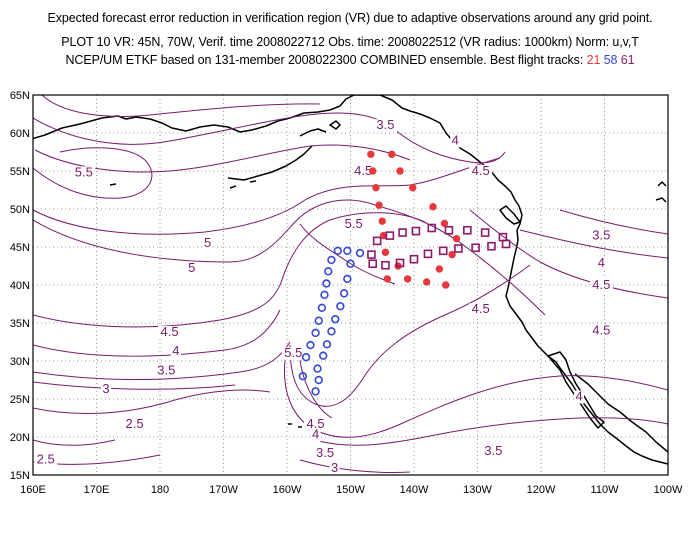 This screenshot has height=540, width=700. What do you see at coordinates (20, 134) in the screenshot?
I see `lat-tick-label: 60N` at bounding box center [20, 134].